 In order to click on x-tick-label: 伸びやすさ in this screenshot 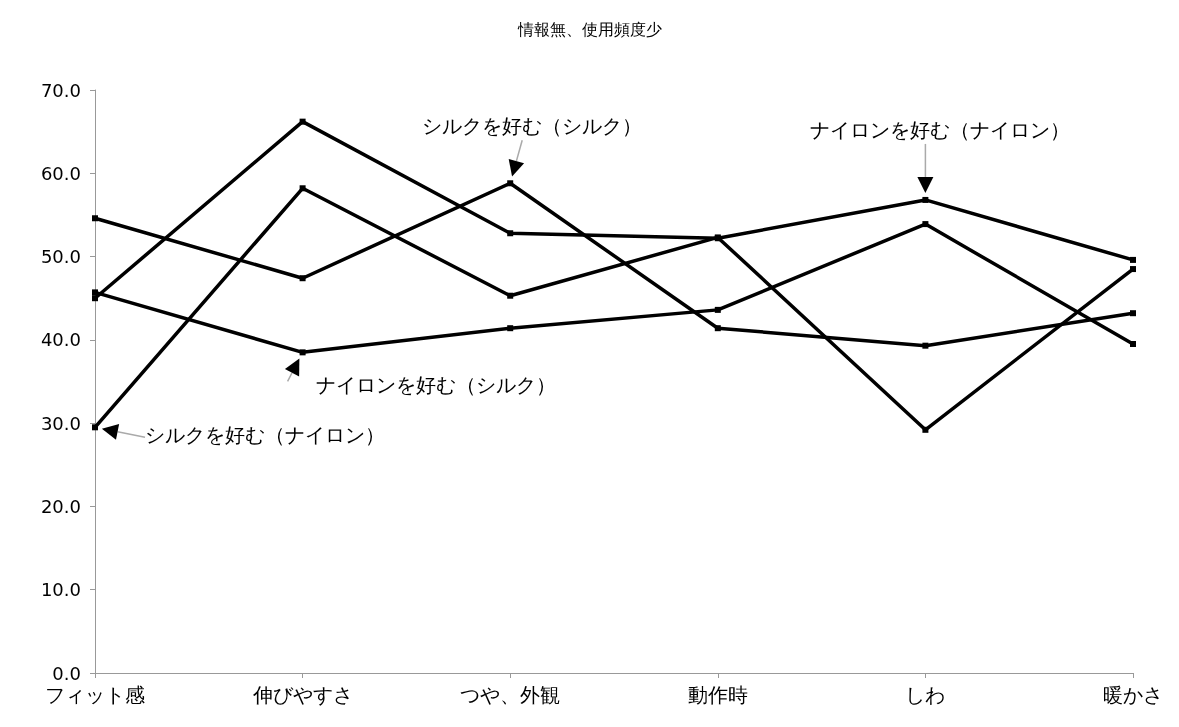, I will do `click(302, 695)`.